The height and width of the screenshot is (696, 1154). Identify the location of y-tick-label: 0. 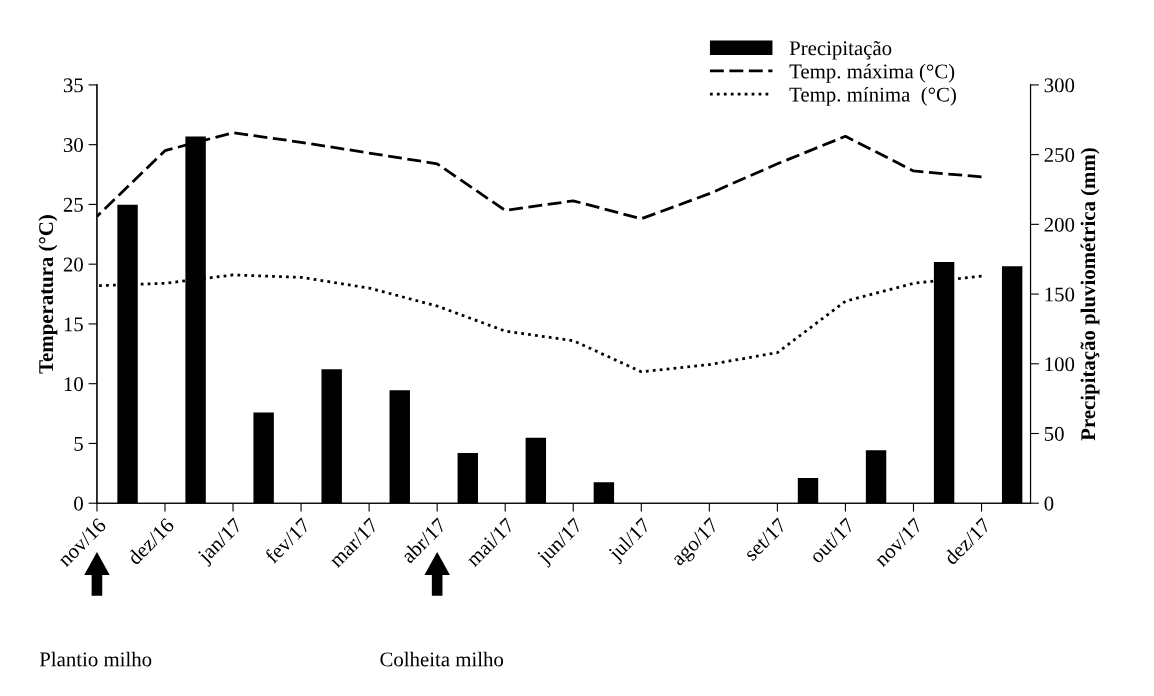
(78, 503).